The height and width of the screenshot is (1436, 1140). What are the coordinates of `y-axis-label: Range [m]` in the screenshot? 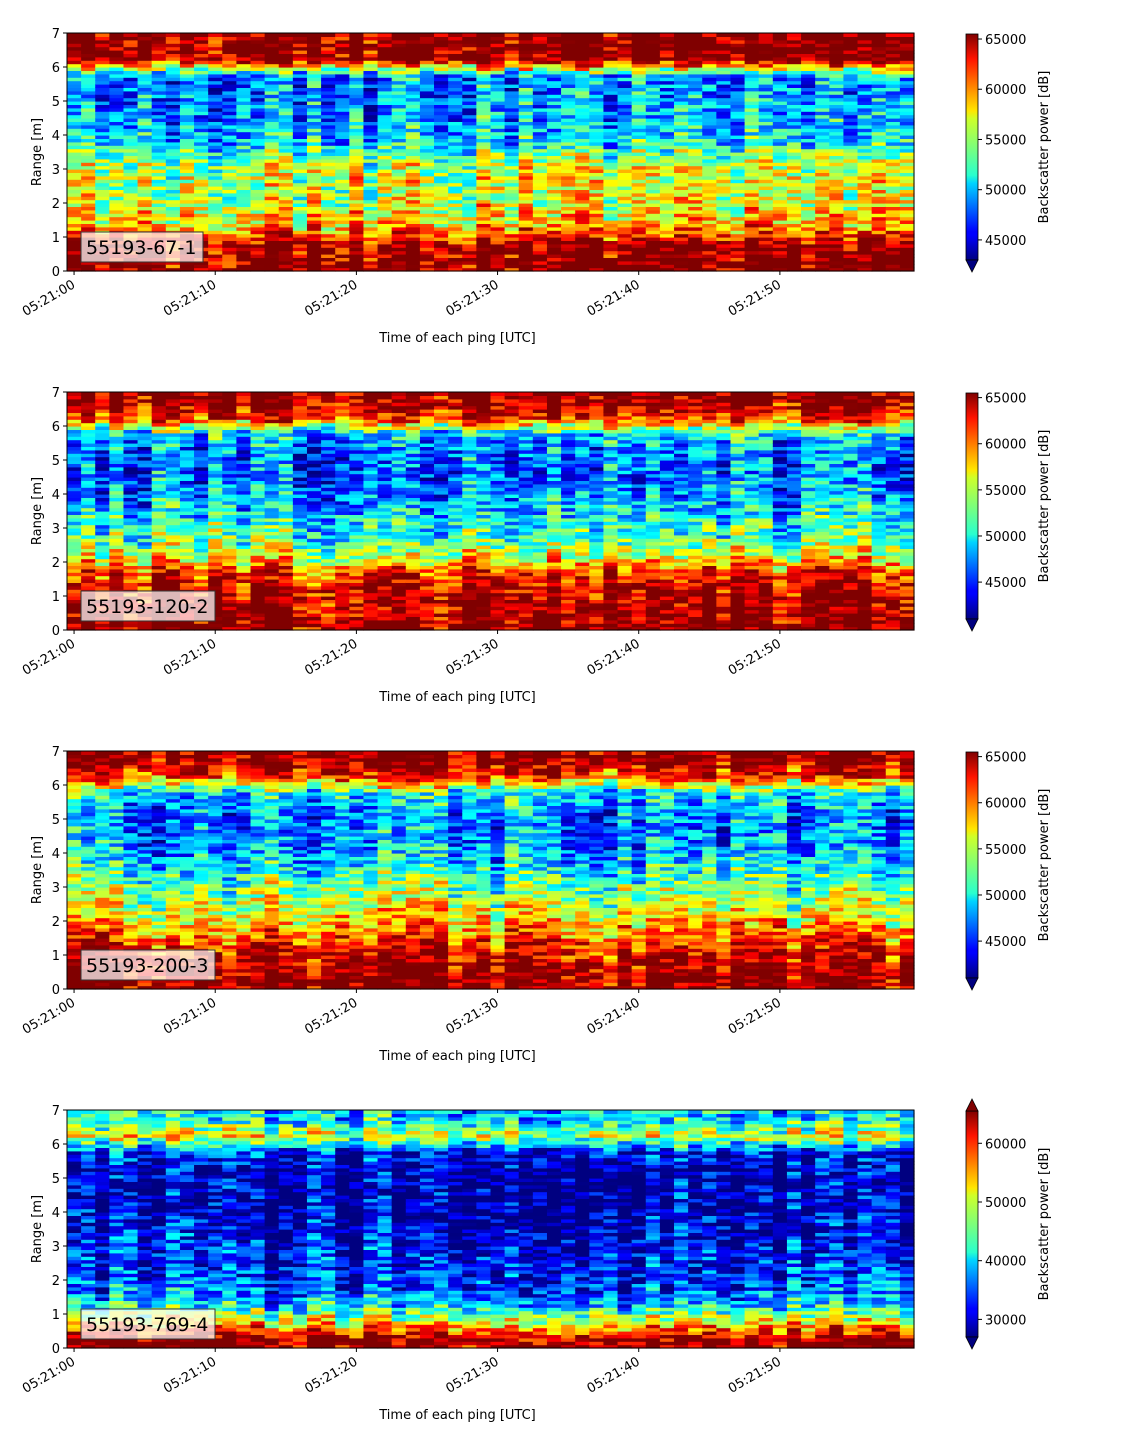 It's located at (37, 152).